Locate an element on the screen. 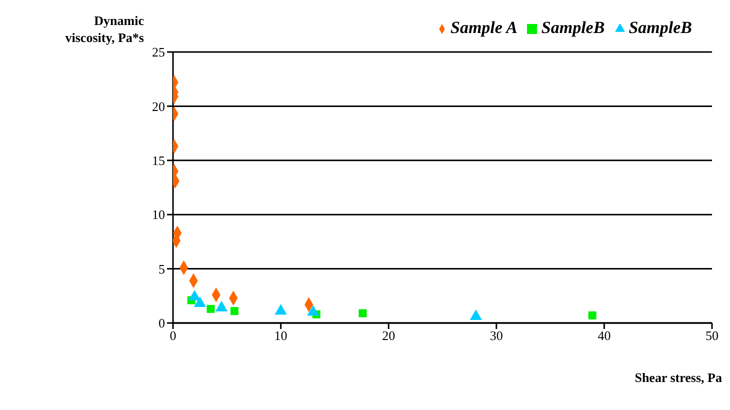  x-tick-label: 40 is located at coordinates (604, 336).